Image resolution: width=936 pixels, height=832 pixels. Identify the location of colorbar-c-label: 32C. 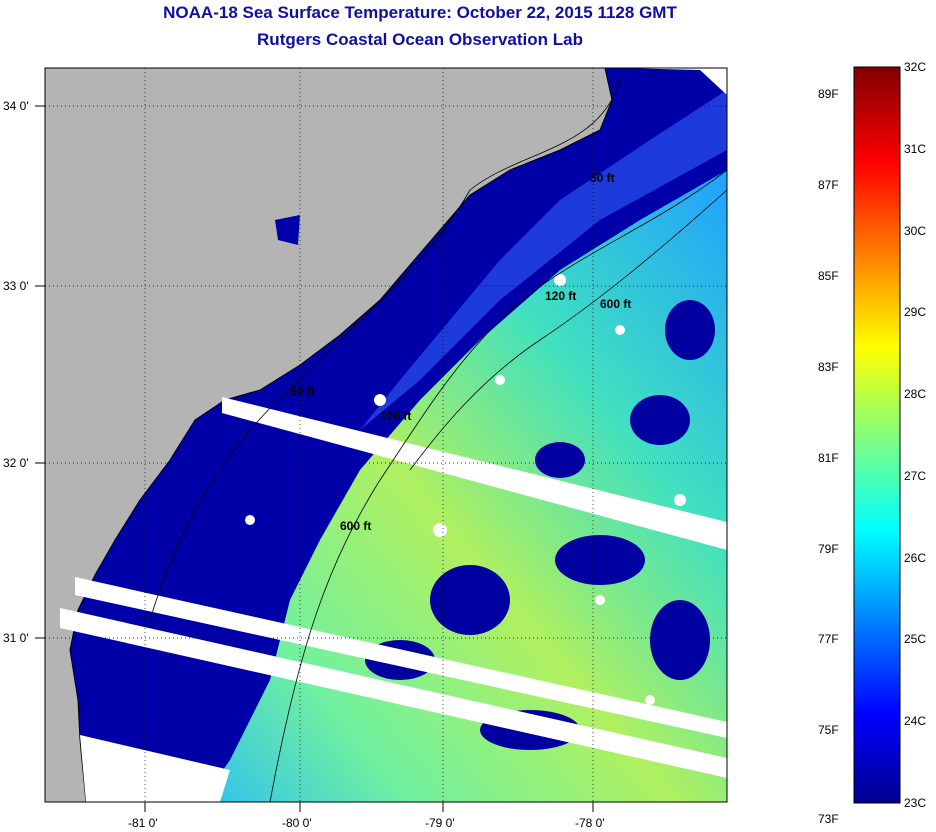
(915, 67).